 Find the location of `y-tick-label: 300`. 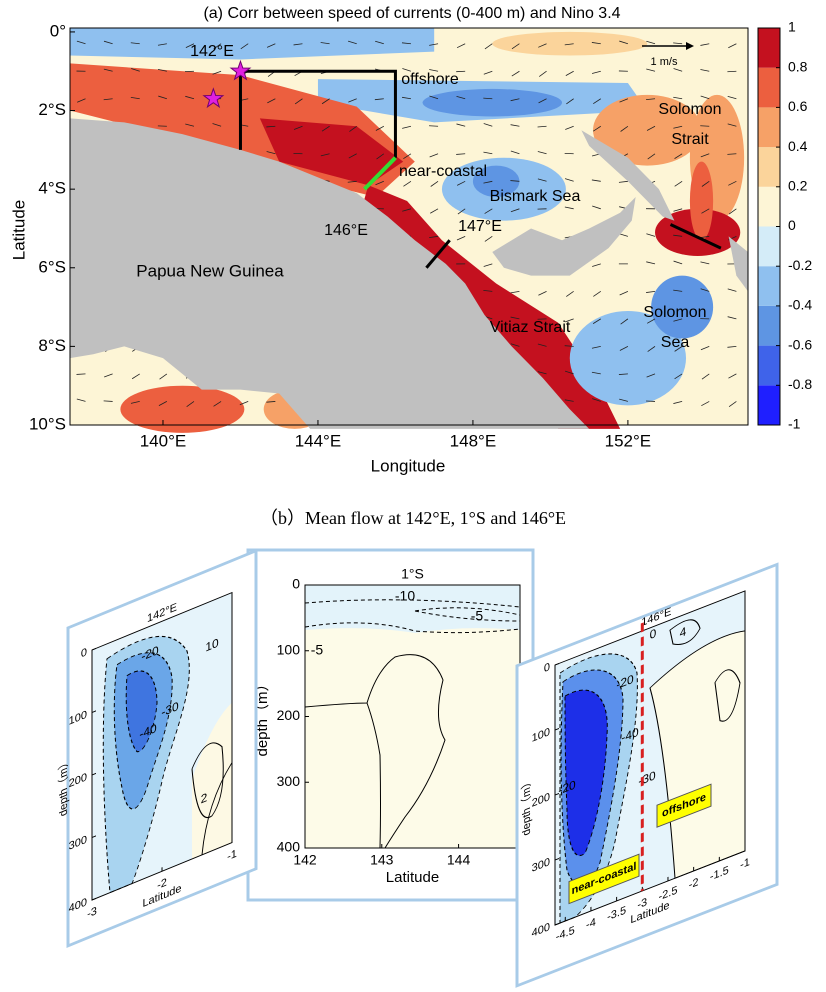

y-tick-label: 300 is located at coordinates (289, 781).